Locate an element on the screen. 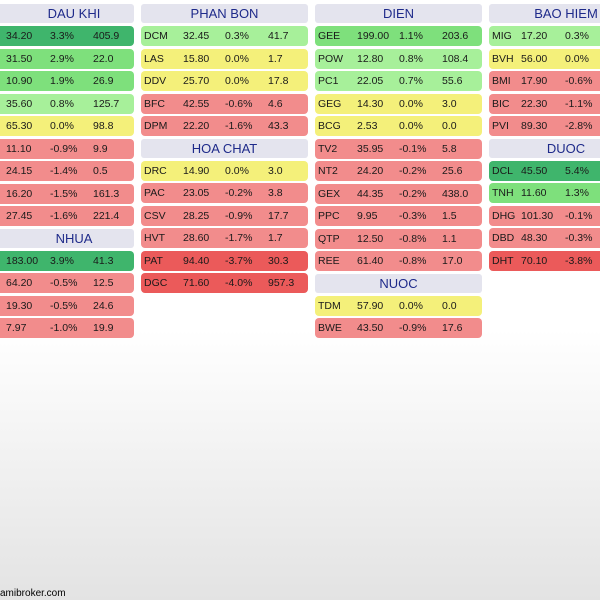 This screenshot has width=600, height=600. change-cell: -1.6% is located at coordinates (239, 126).